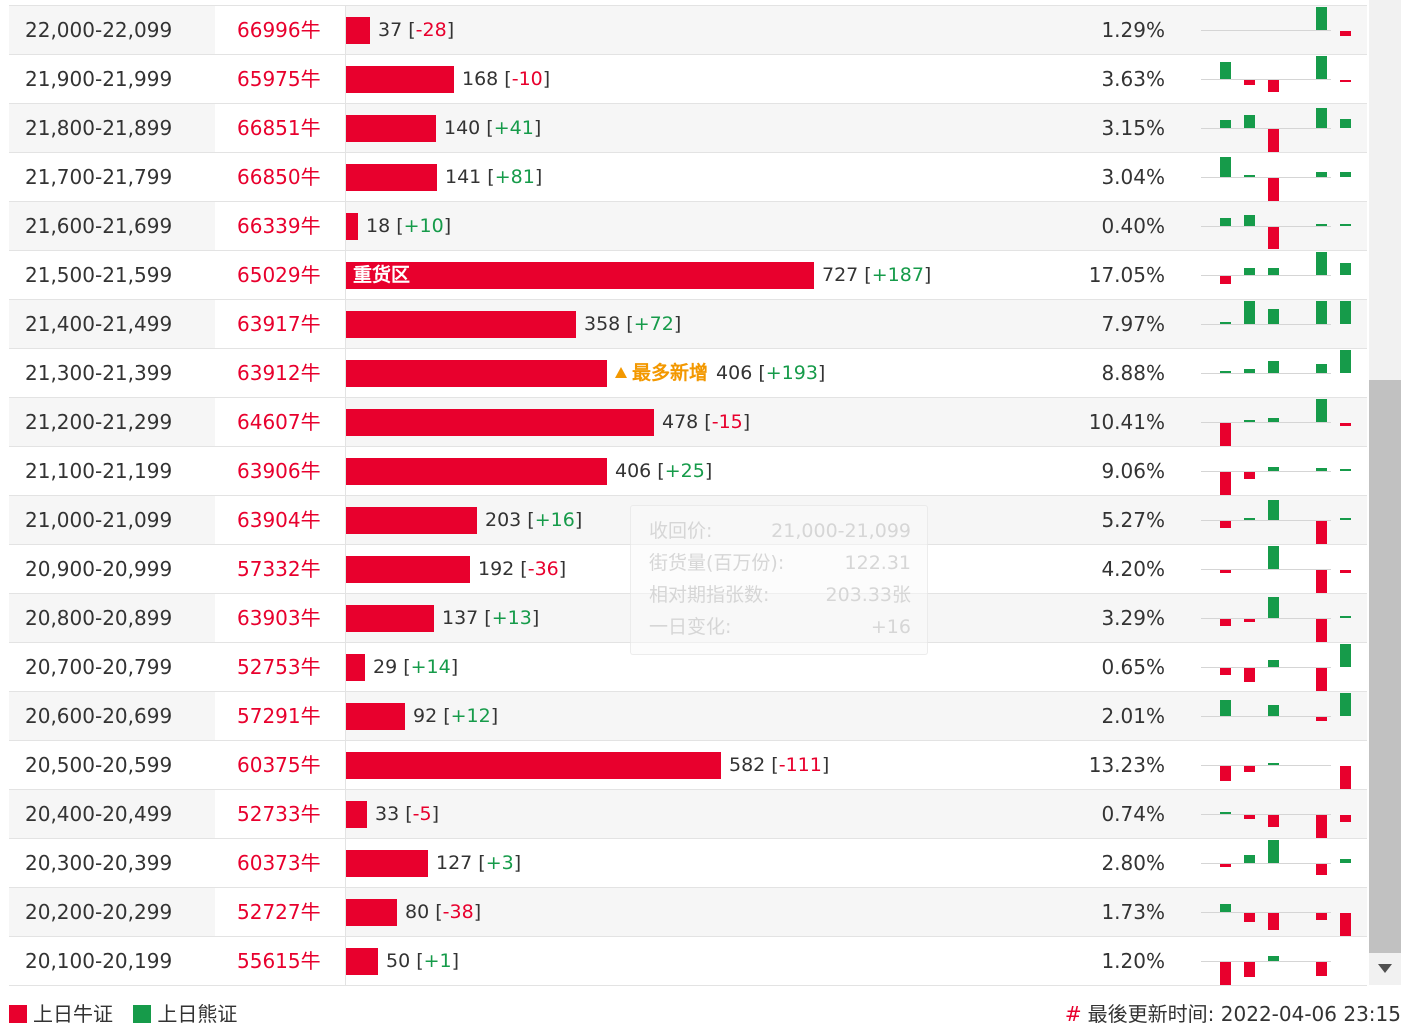 This screenshot has height=1030, width=1409. Describe the element at coordinates (580, 275) in the screenshot. I see `volume-bar: 重货区` at that location.